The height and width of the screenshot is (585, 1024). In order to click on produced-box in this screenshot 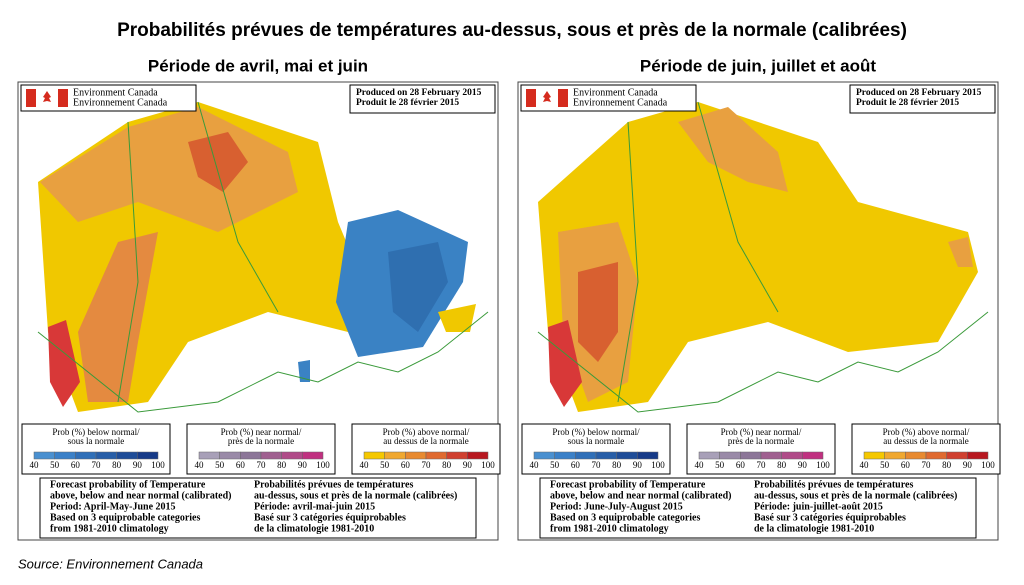, I will do `click(422, 99)`.